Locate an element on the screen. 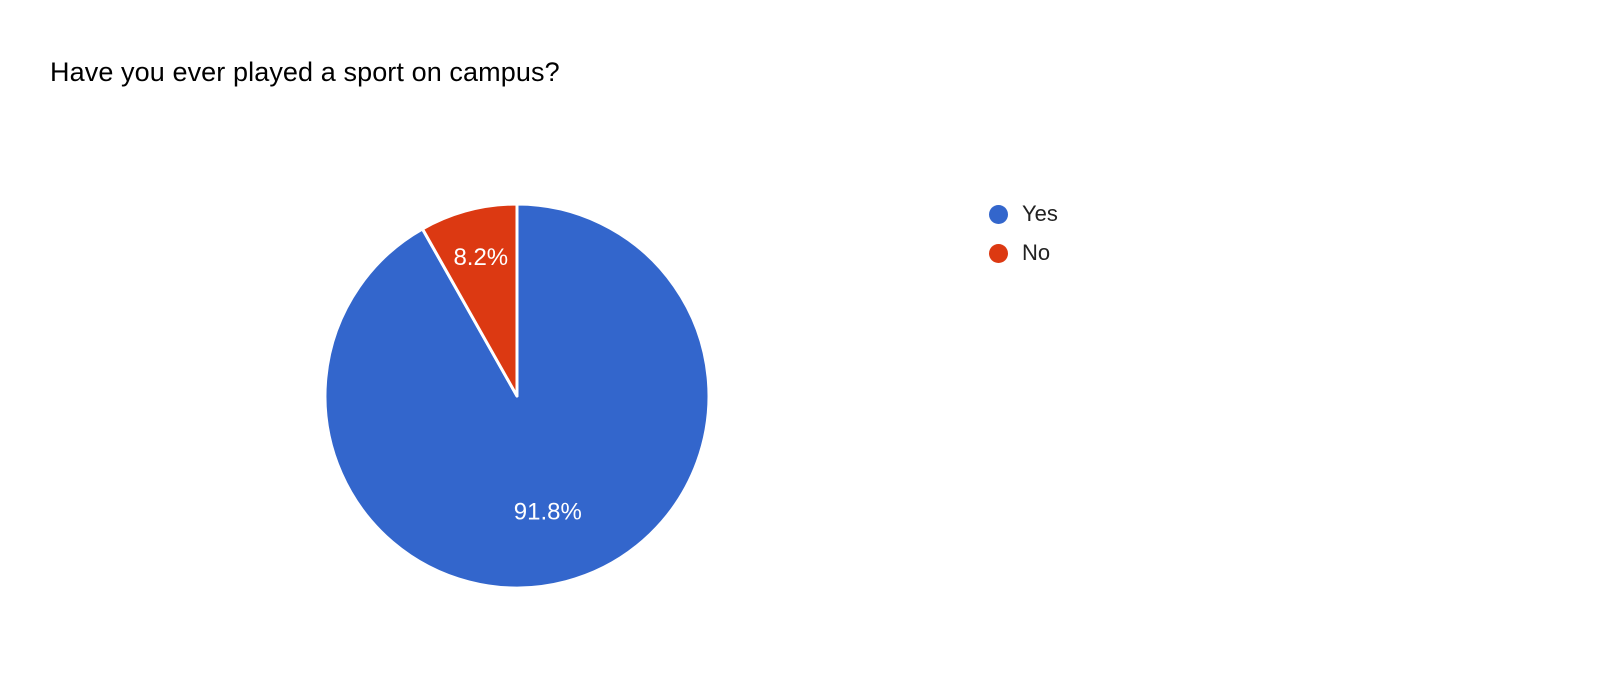  pie-slice-no is located at coordinates (469, 300).